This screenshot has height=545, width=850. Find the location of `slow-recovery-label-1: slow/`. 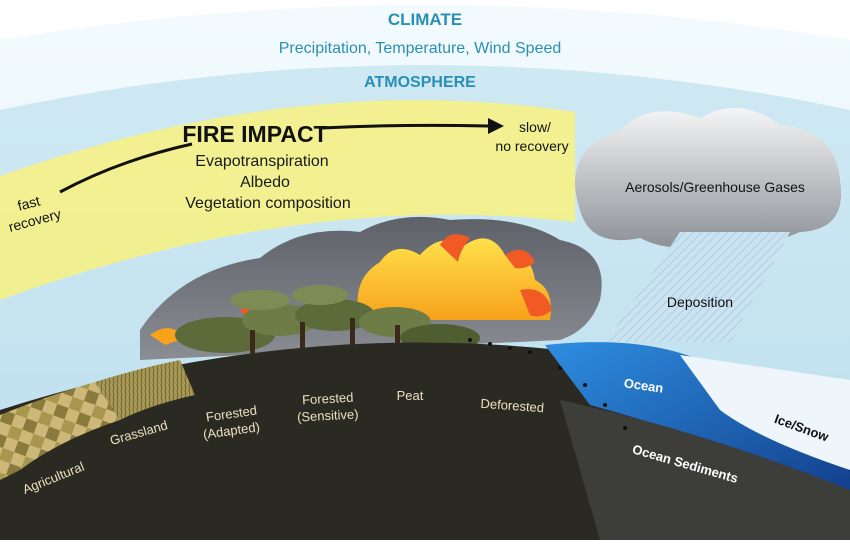

slow-recovery-label-1: slow/ is located at coordinates (535, 127).